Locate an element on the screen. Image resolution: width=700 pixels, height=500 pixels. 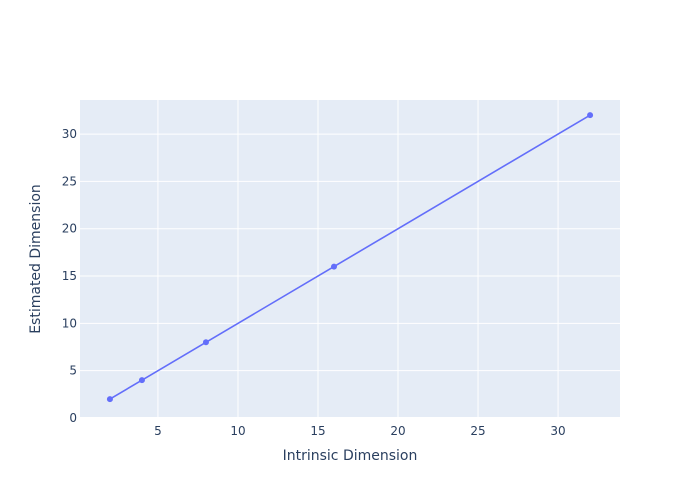
x-axis-title: Intrinsic Dimension is located at coordinates (350, 456).